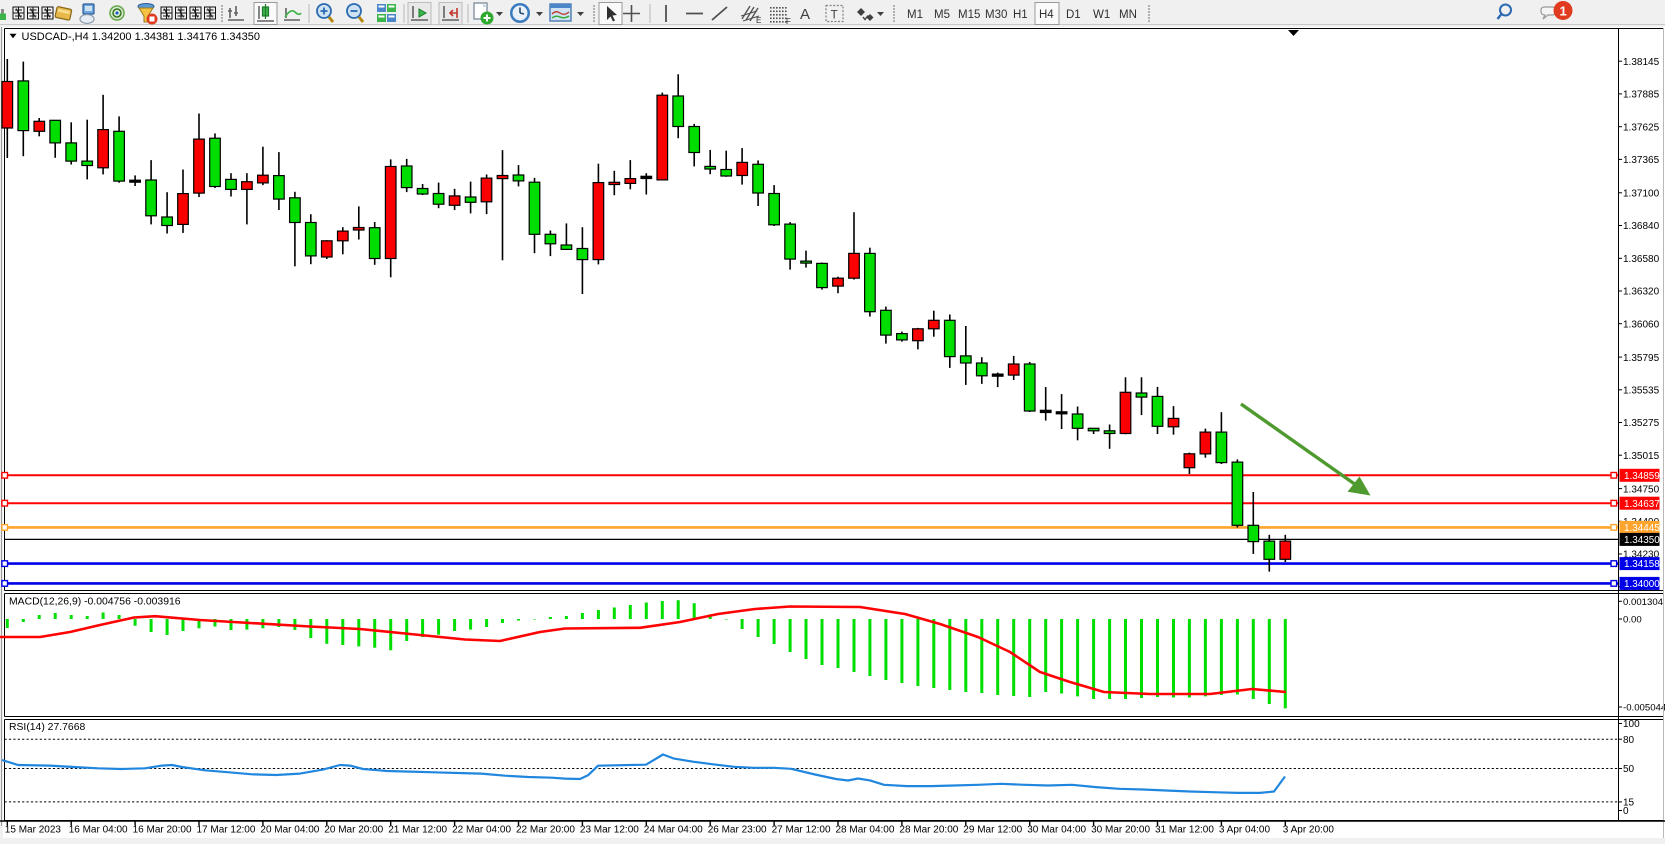 This screenshot has width=1665, height=844. Describe the element at coordinates (1046, 15) in the screenshot. I see `svg-text: H4` at that location.